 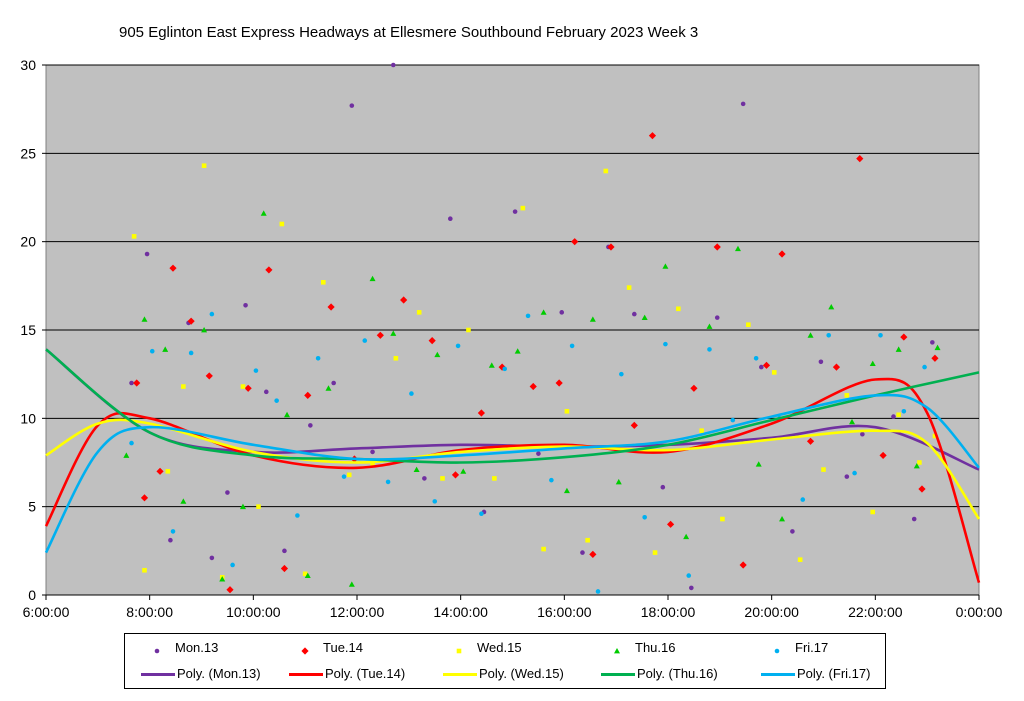 I want to click on legend-label: Tue.14, so click(x=343, y=647).